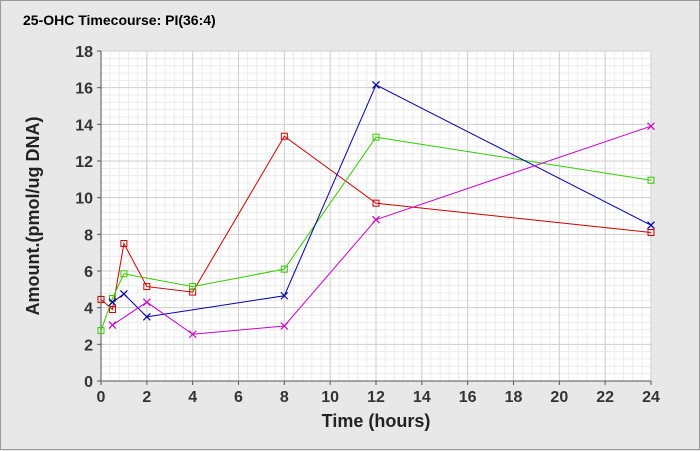 This screenshot has width=700, height=451. I want to click on y-tick-label: 2, so click(88, 345).